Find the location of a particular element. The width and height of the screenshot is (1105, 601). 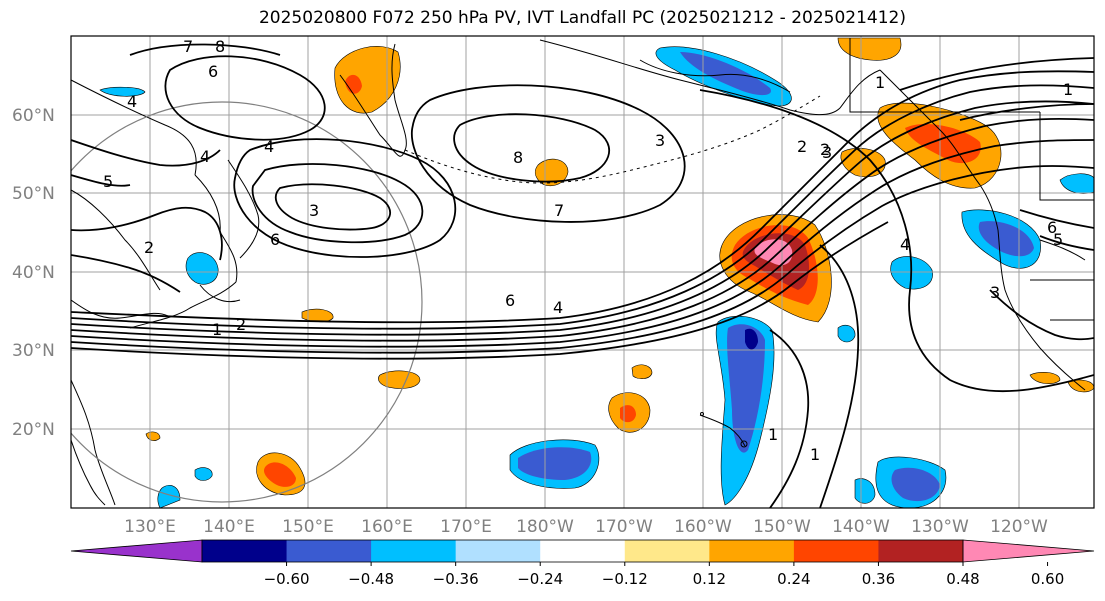

colorbar-tick-label: 0.48 is located at coordinates (962, 579).